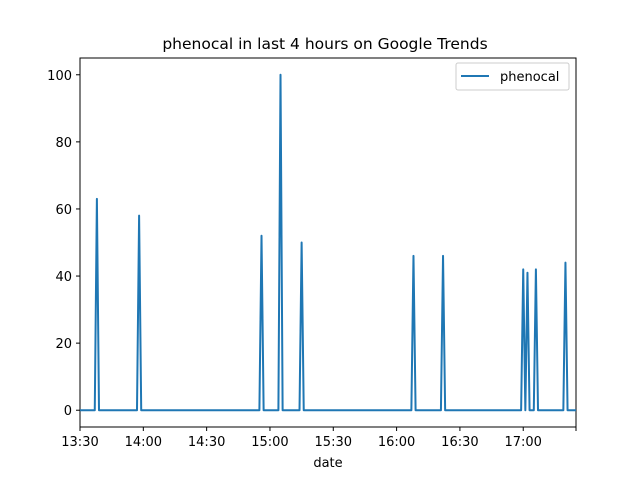  I want to click on y-tick-label: 0, so click(68, 411).